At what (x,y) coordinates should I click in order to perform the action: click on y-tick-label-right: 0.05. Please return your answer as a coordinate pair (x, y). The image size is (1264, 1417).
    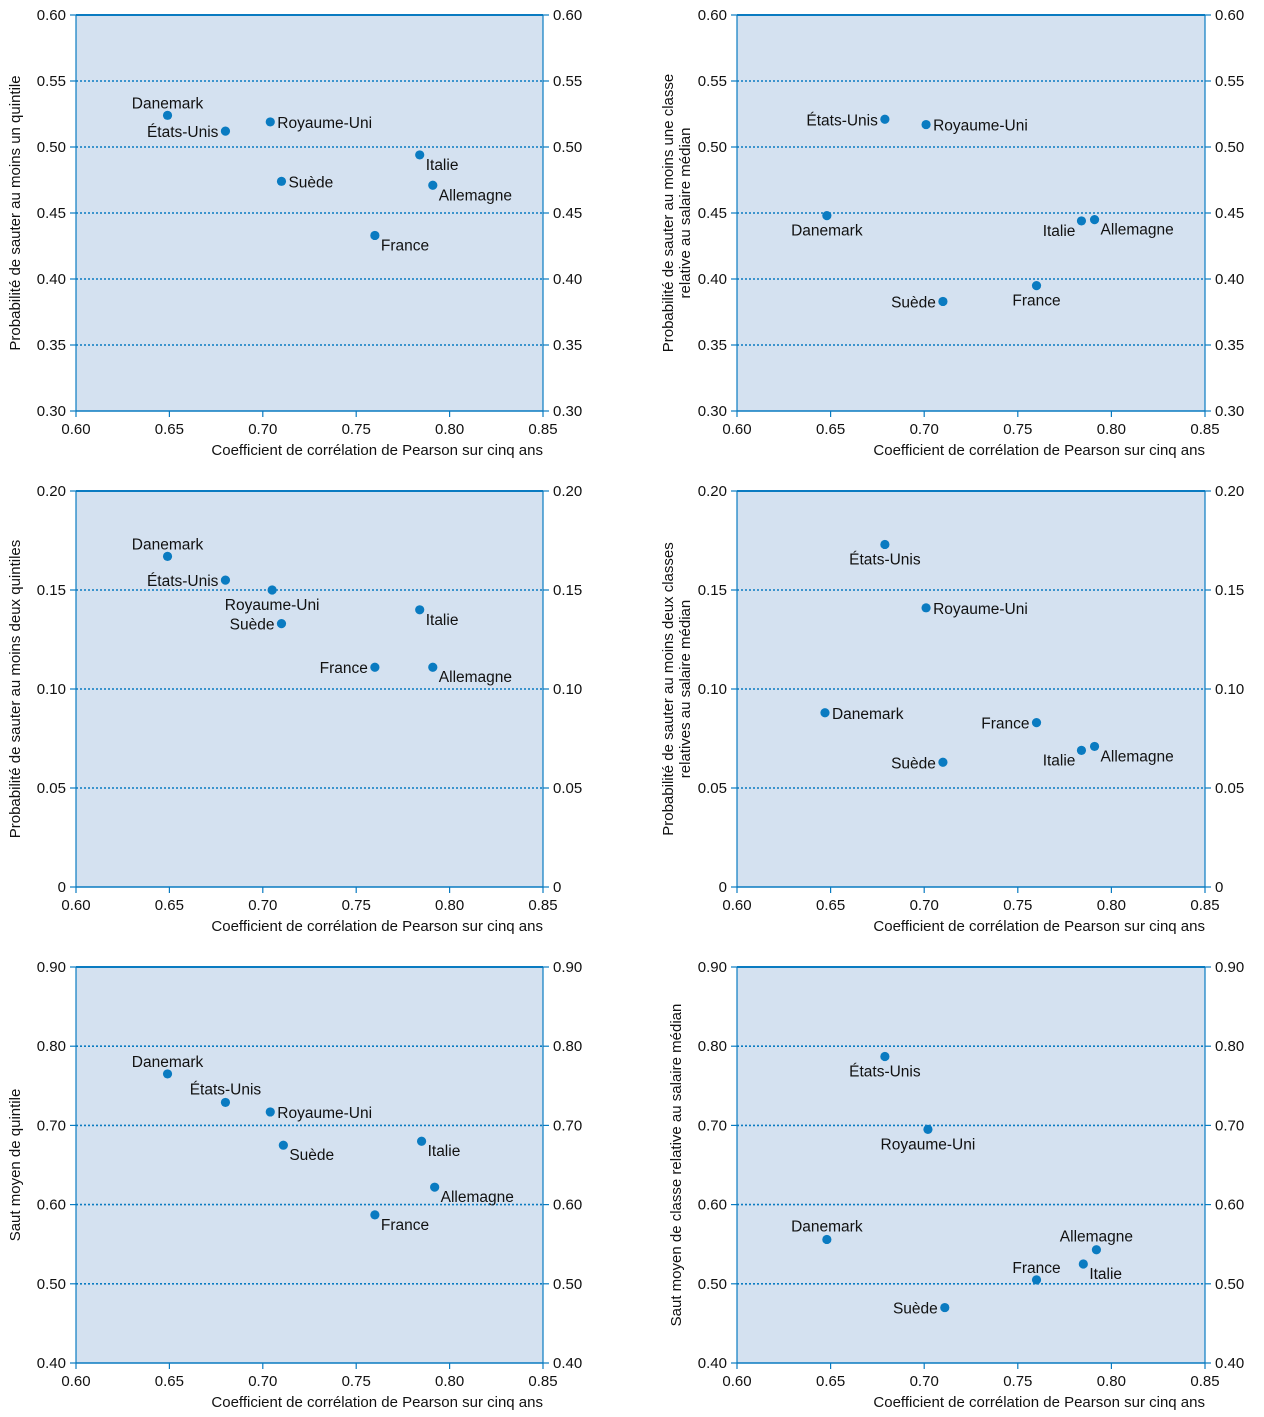
    Looking at the image, I should click on (1229, 788).